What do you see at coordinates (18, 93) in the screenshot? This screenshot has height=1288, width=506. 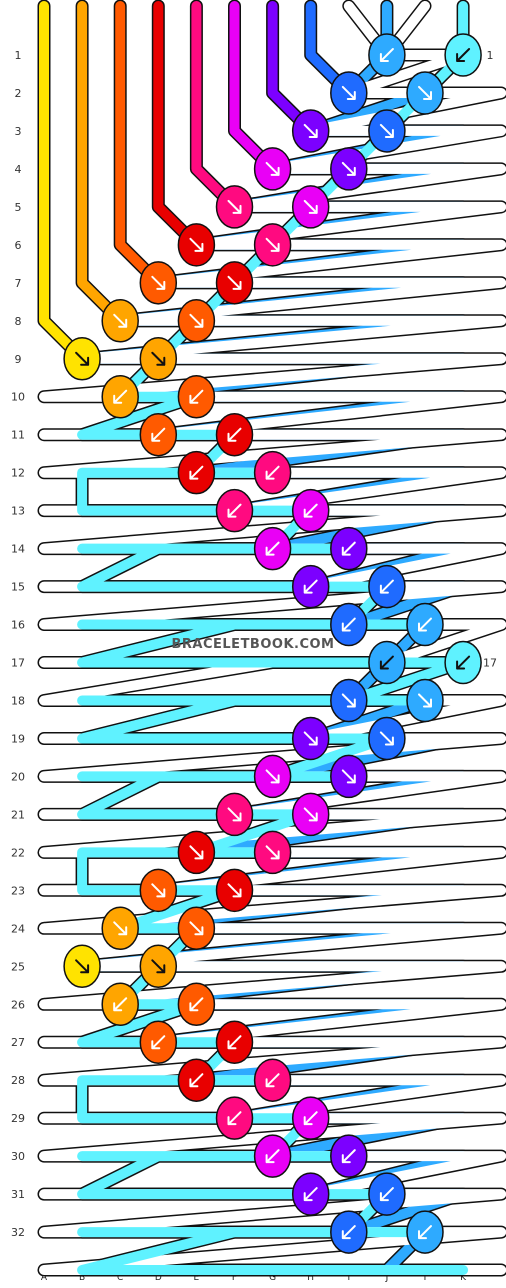 I see `row-number-left: 2` at bounding box center [18, 93].